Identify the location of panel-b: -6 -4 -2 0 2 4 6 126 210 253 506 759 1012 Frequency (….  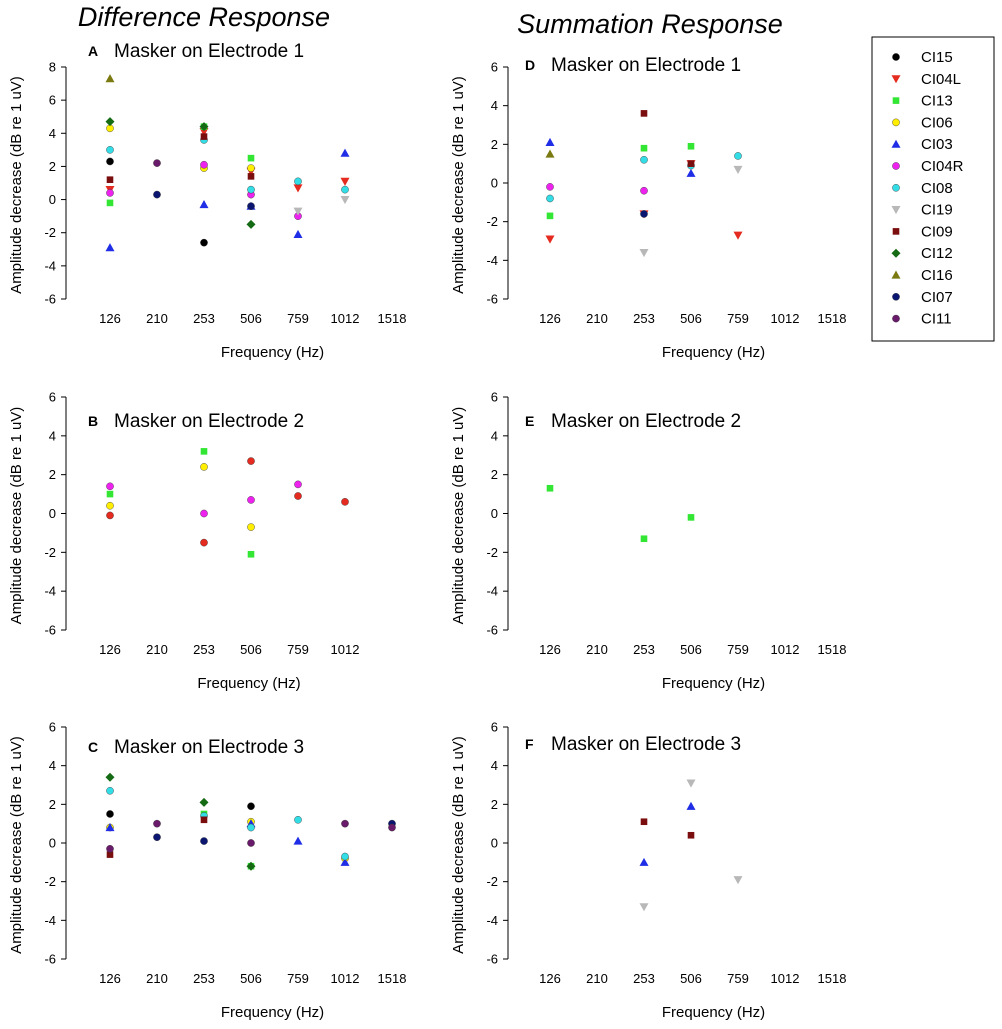
(183, 541).